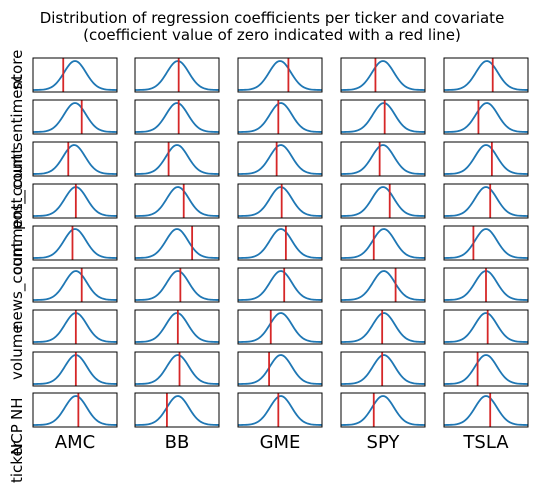 The height and width of the screenshot is (491, 540). Describe the element at coordinates (17, 70) in the screenshot. I see `row-label: score` at that location.